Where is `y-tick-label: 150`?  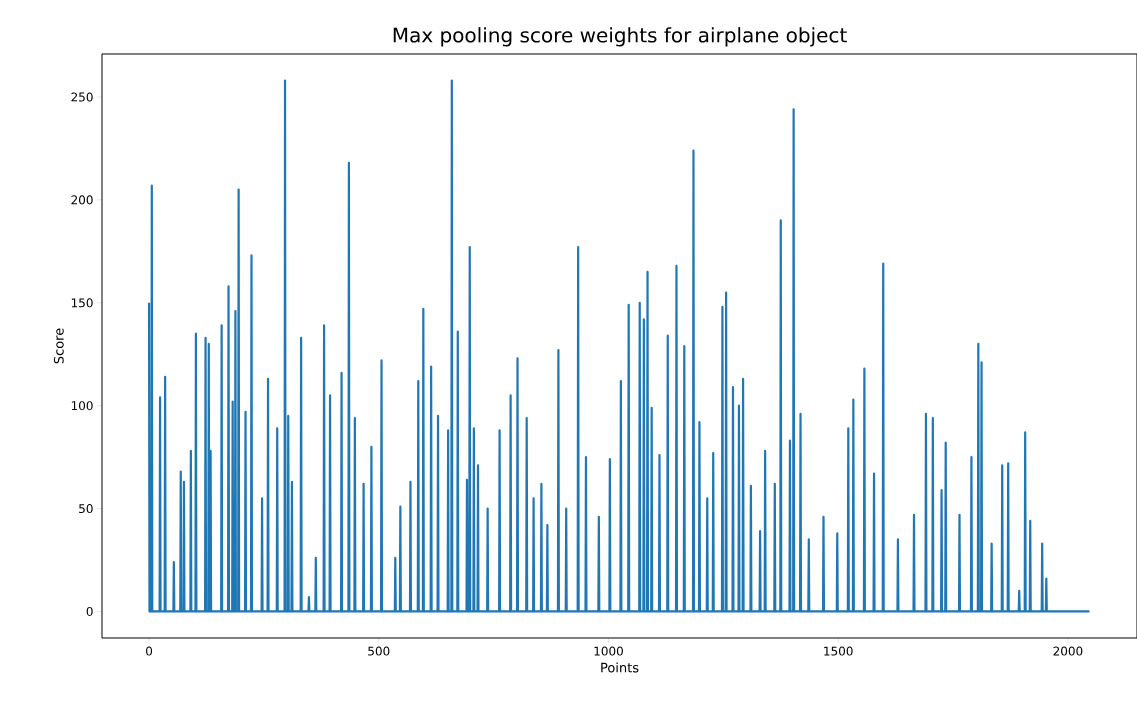 y-tick-label: 150 is located at coordinates (82, 303).